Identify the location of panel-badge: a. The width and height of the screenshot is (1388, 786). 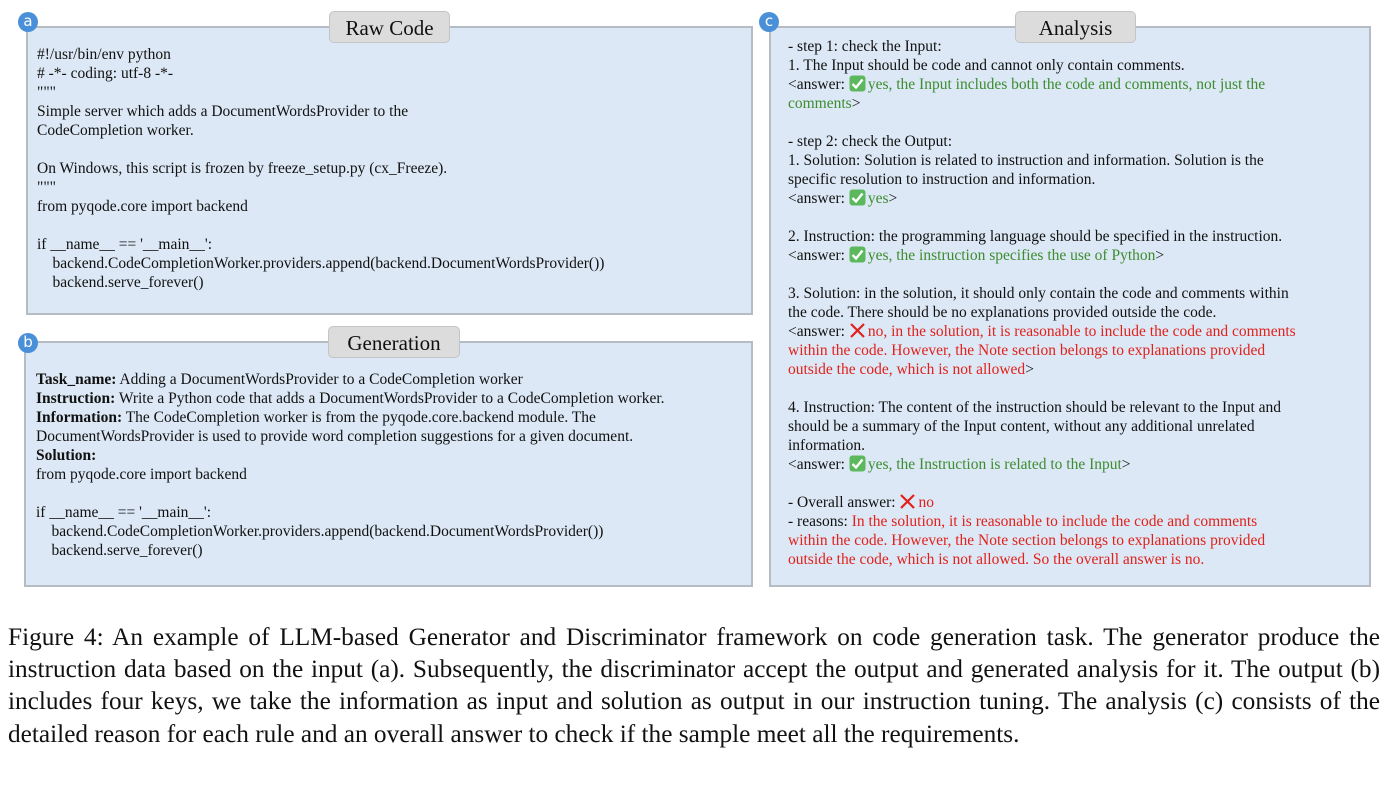
(28, 22).